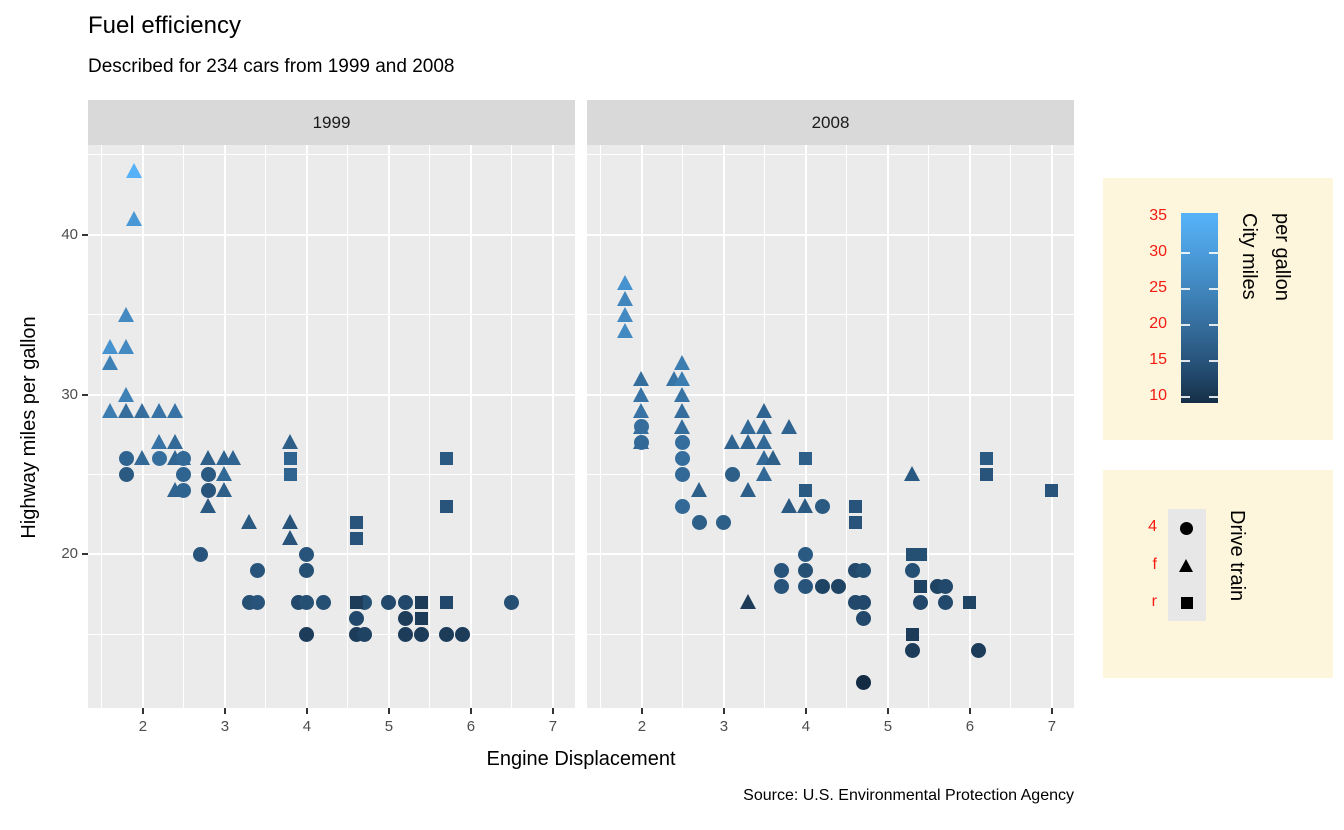 Image resolution: width=1344 pixels, height=830 pixels. What do you see at coordinates (1249, 256) in the screenshot?
I see `color-legend-title-line1: City miles` at bounding box center [1249, 256].